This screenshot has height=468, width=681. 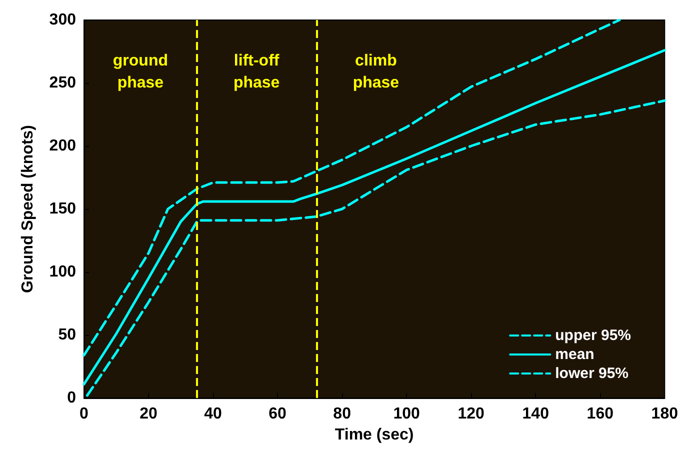 I want to click on x-tick-label: 0, so click(x=84, y=414).